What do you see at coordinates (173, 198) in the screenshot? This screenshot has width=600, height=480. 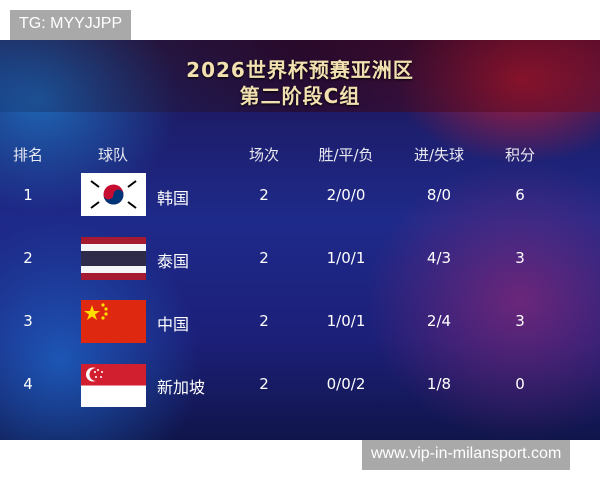 I see `team-name: 韩国` at bounding box center [173, 198].